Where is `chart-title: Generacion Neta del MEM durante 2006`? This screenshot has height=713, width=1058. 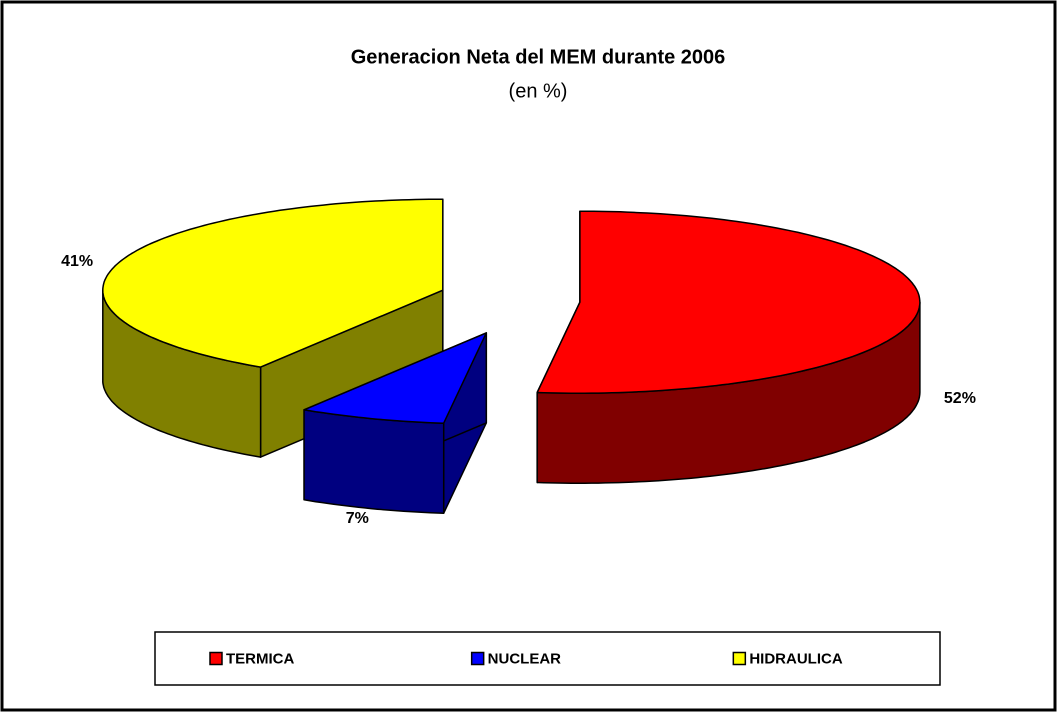 chart-title: Generacion Neta del MEM durante 2006 is located at coordinates (538, 57).